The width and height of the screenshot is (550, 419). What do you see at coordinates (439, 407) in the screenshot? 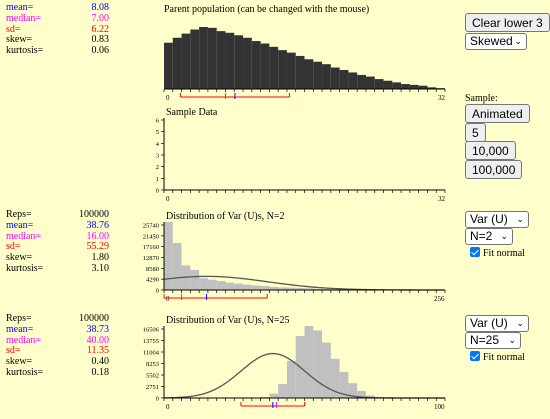
I see `dist2-axis-max: 100` at bounding box center [439, 407].